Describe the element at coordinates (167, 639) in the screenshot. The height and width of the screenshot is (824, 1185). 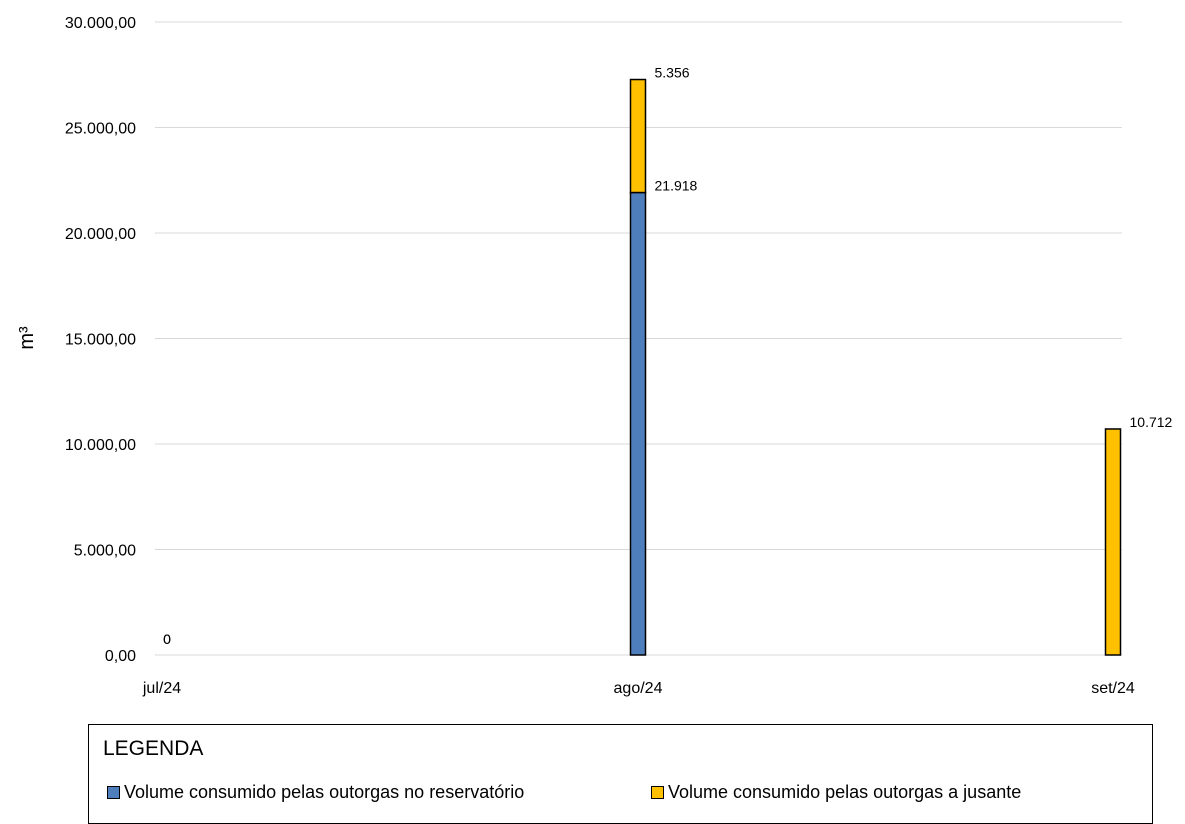
I see `data-label: 0` at that location.